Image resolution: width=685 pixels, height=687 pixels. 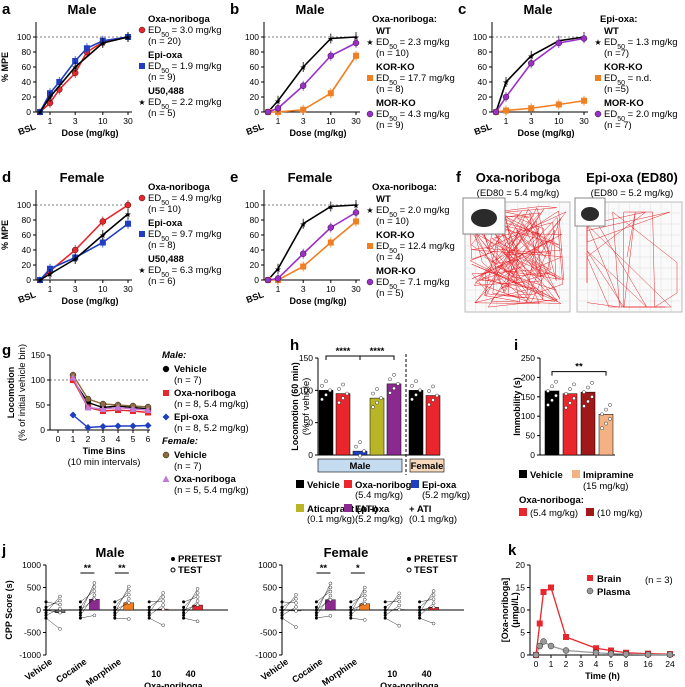 I want to click on x-tick-label: 5, so click(x=611, y=664).